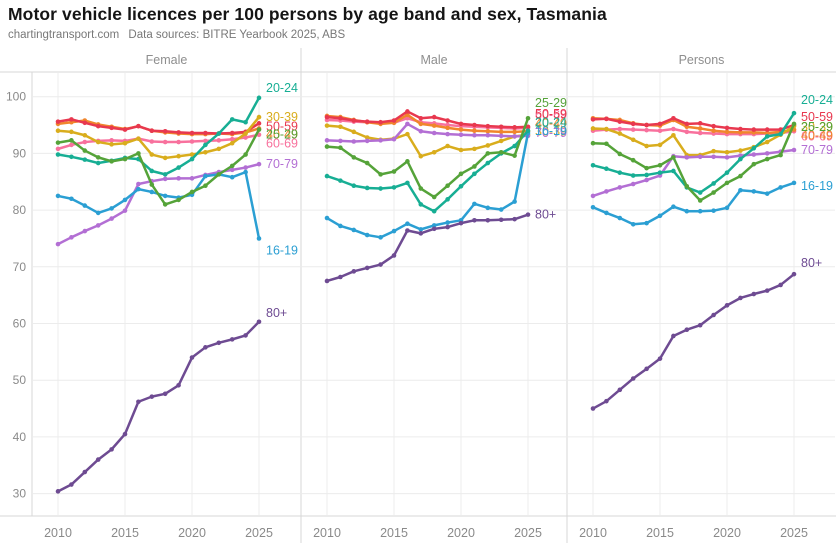 The width and height of the screenshot is (836, 543). I want to click on point-16-19-2025, so click(259, 238).